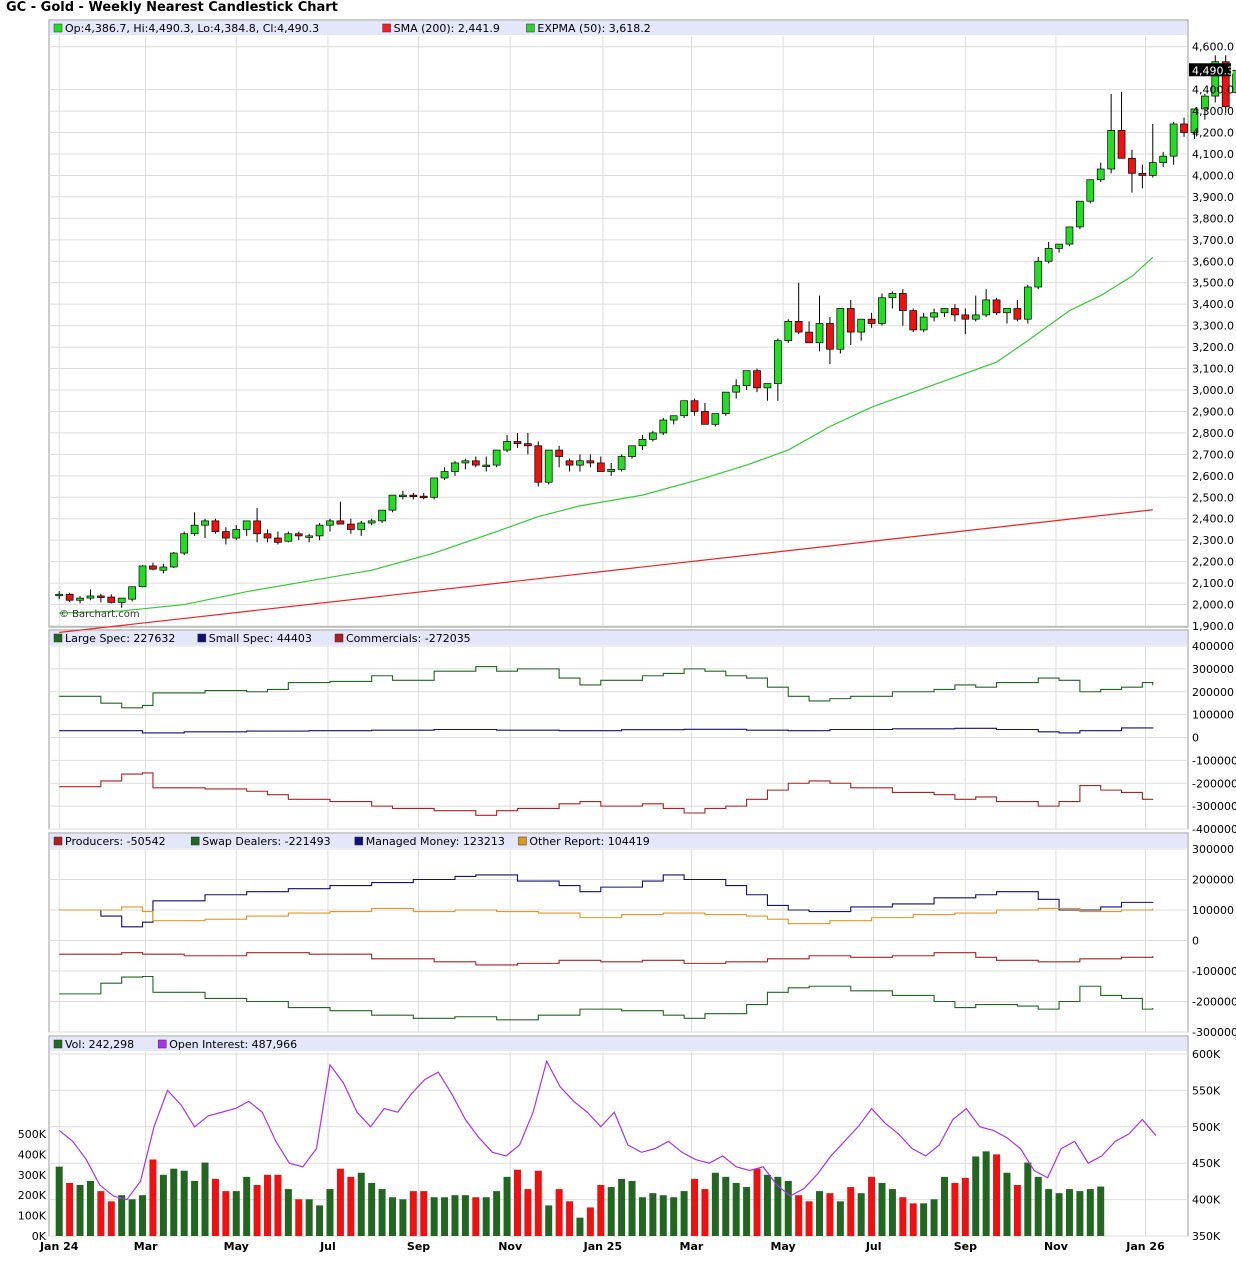  What do you see at coordinates (418, 1246) in the screenshot?
I see `x-tick-label: Sep` at bounding box center [418, 1246].